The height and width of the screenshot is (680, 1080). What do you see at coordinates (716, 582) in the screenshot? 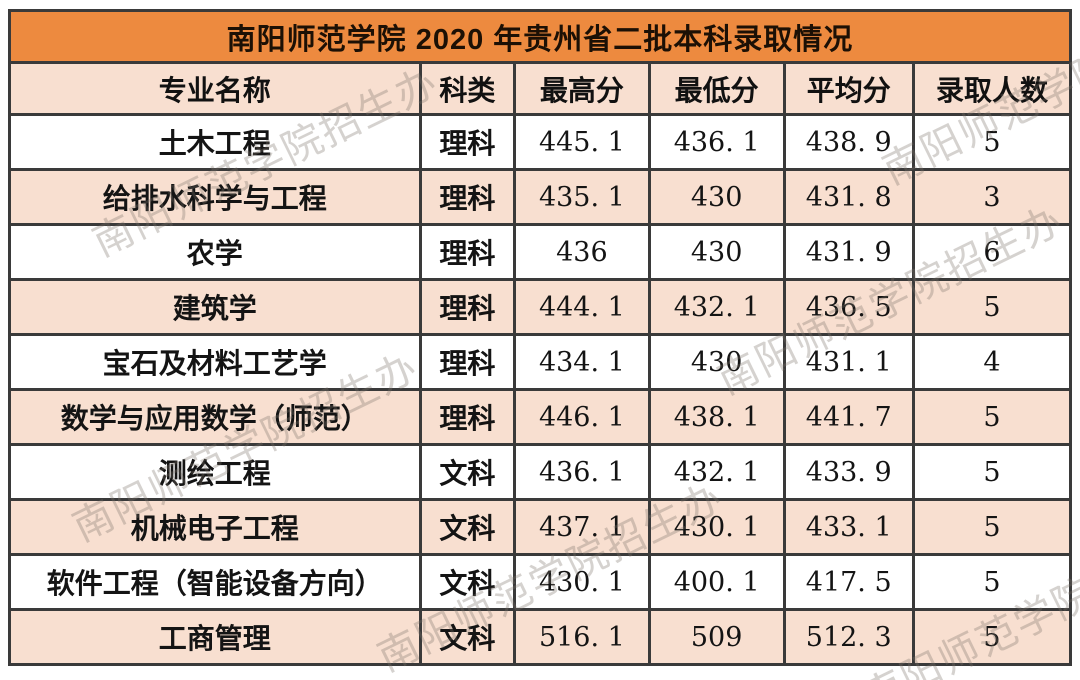
I see `cell-min: 400. 1` at bounding box center [716, 582].